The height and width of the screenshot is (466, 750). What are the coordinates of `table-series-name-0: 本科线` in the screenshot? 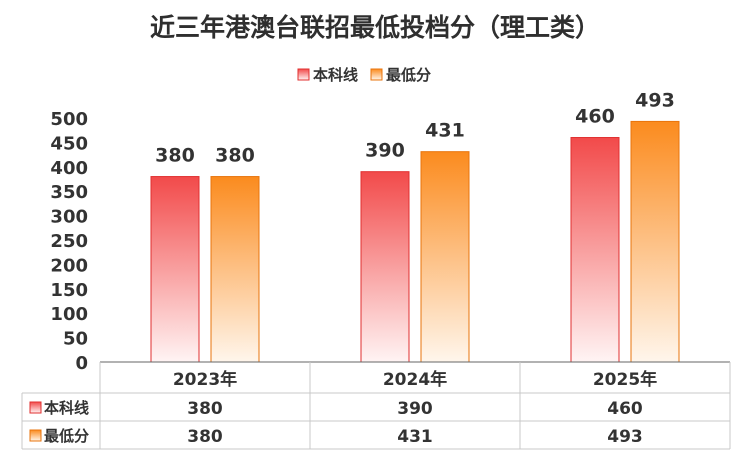 It's located at (66, 408).